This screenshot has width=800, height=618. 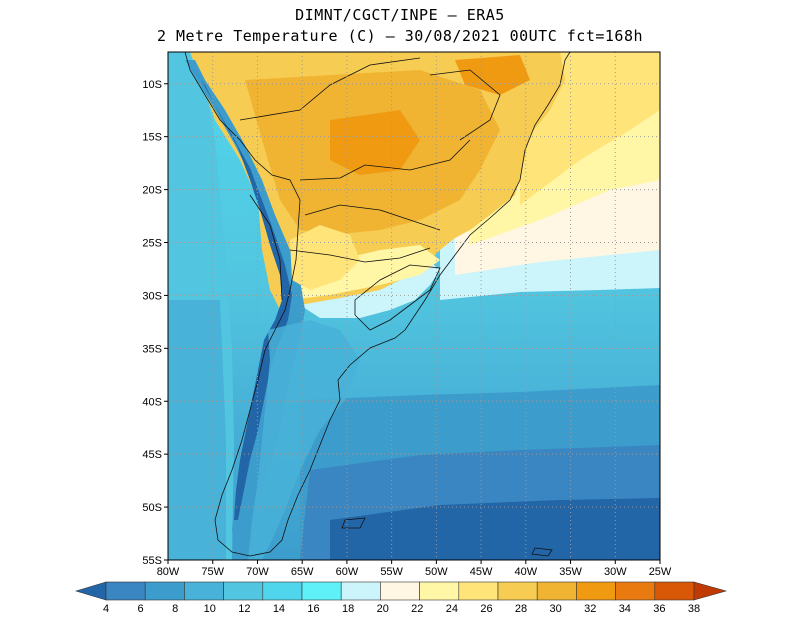 What do you see at coordinates (660, 572) in the screenshot?
I see `lon-label: 25W` at bounding box center [660, 572].